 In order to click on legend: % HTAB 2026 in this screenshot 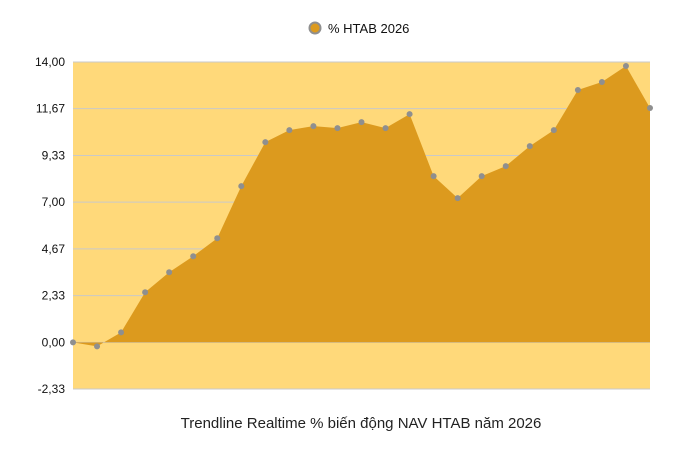, I will do `click(358, 28)`.